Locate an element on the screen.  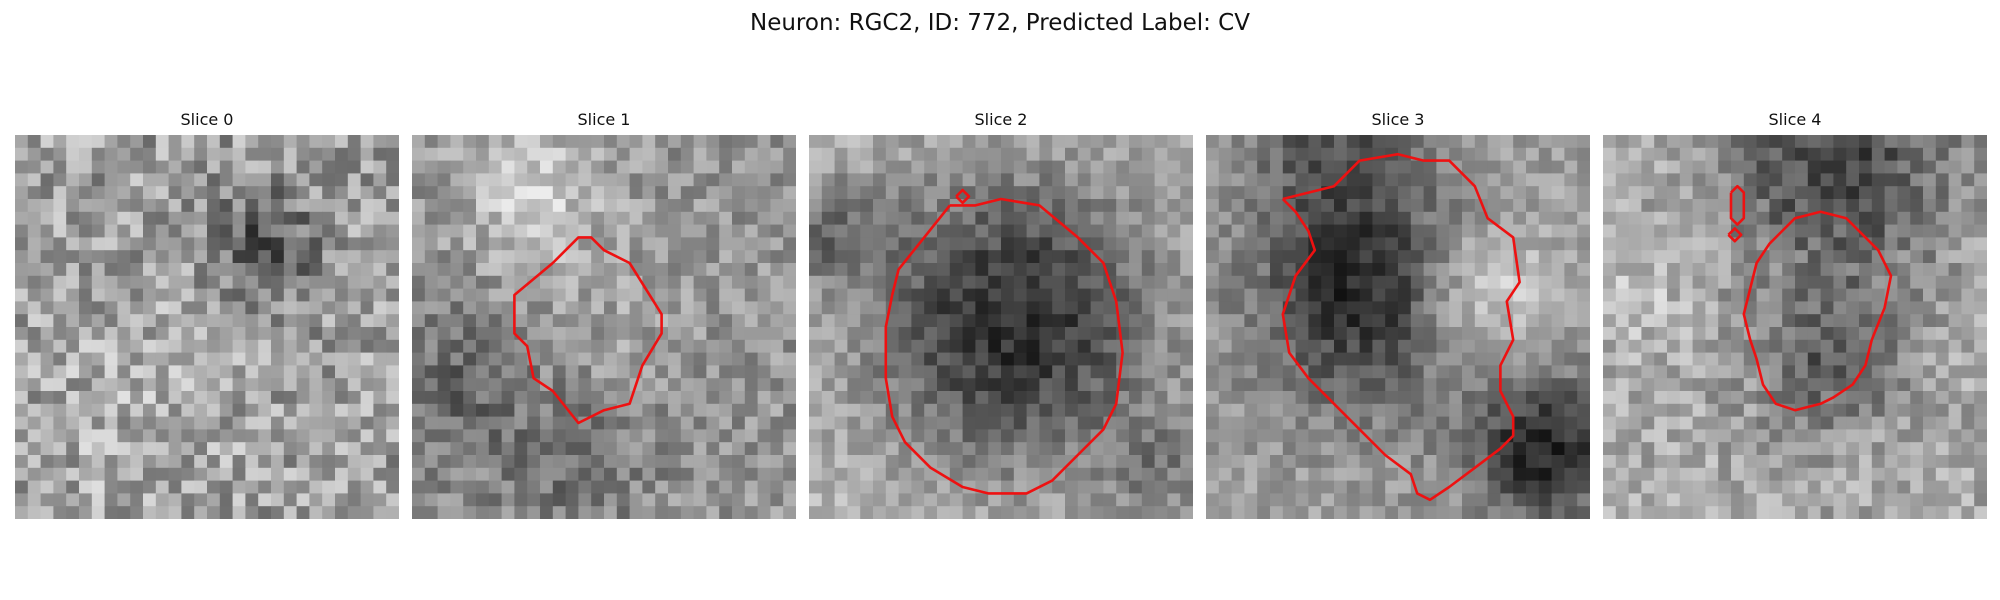
slice-1-pixel-grid is located at coordinates (604, 327).